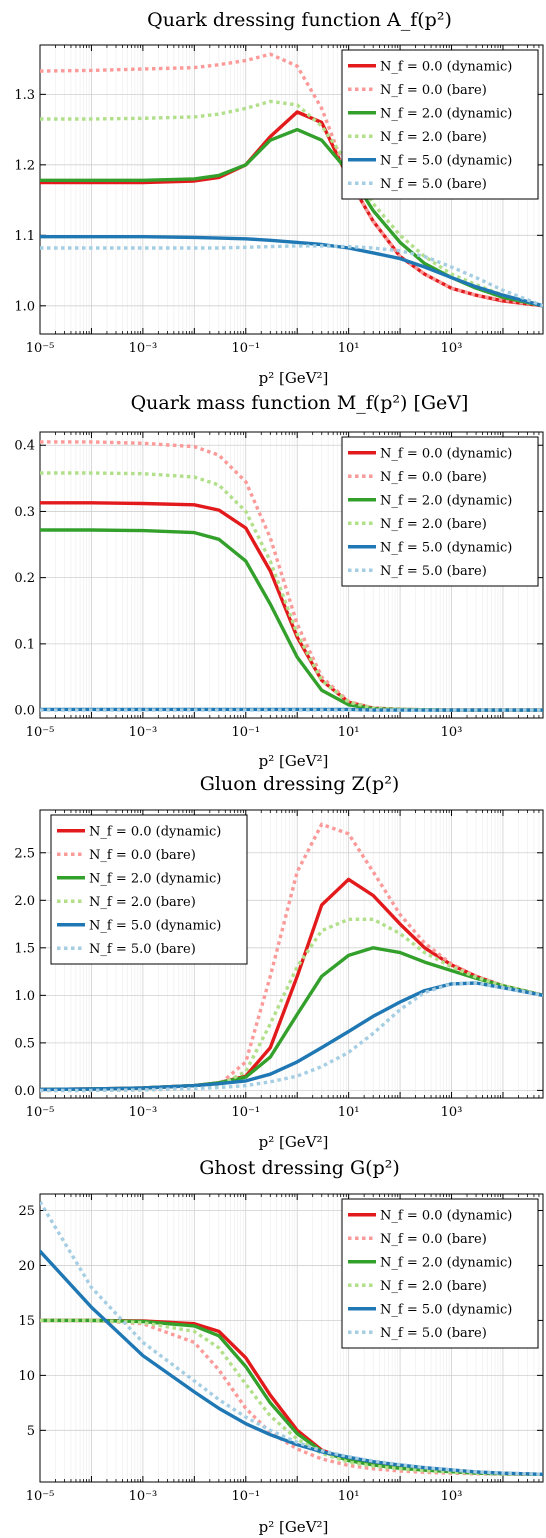 The width and height of the screenshot is (546, 1538). I want to click on y-tick-label: 0.3, so click(24, 512).